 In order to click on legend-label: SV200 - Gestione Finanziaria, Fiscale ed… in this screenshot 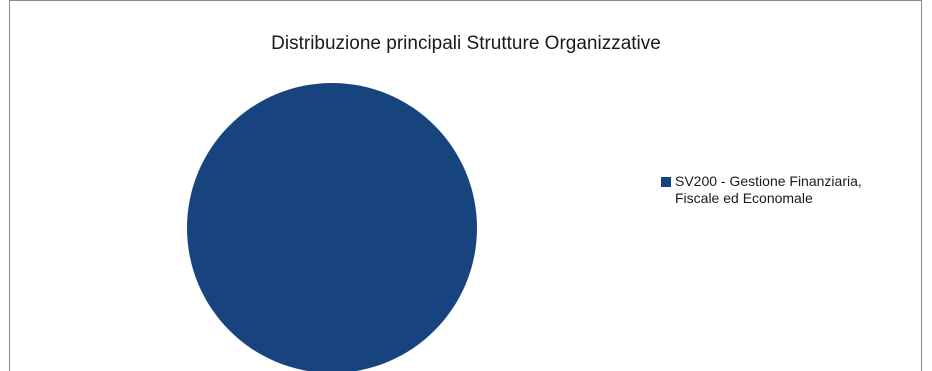, I will do `click(768, 189)`.